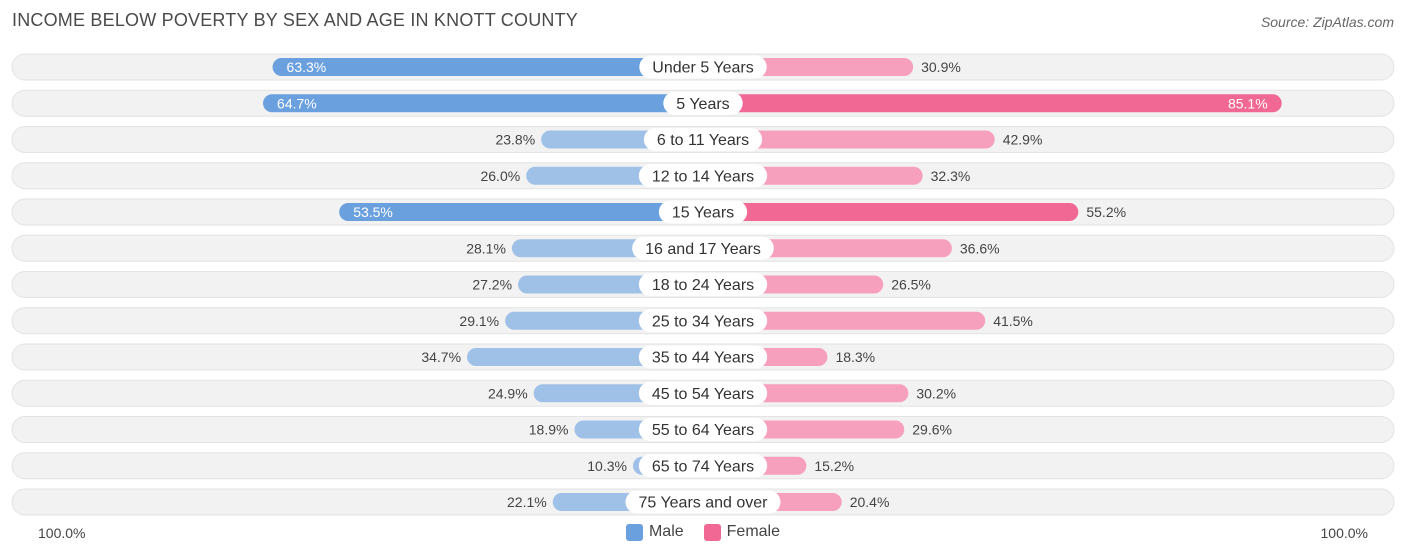 This screenshot has height=558, width=1406. I want to click on male-value-label: 53.5%, so click(373, 212).